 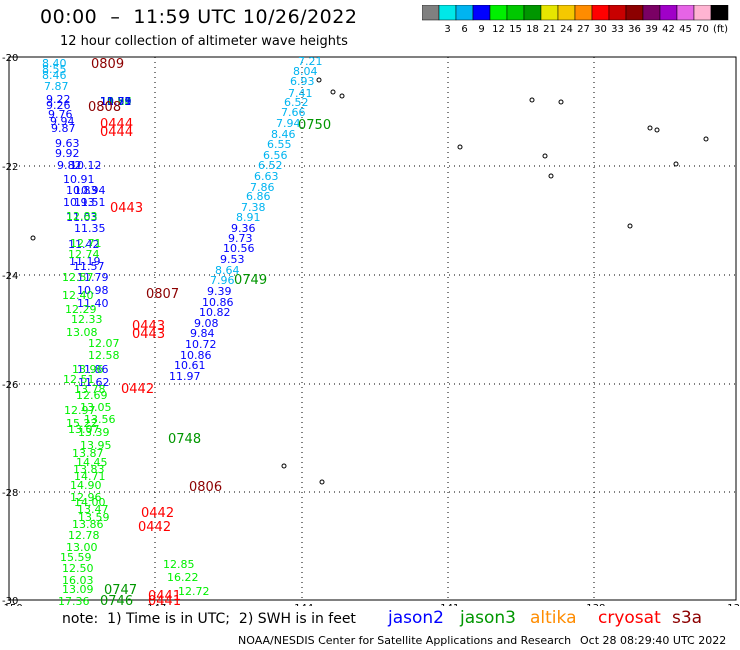 What do you see at coordinates (183, 577) in the screenshot?
I see `wave-height-value: 16.22` at bounding box center [183, 577].